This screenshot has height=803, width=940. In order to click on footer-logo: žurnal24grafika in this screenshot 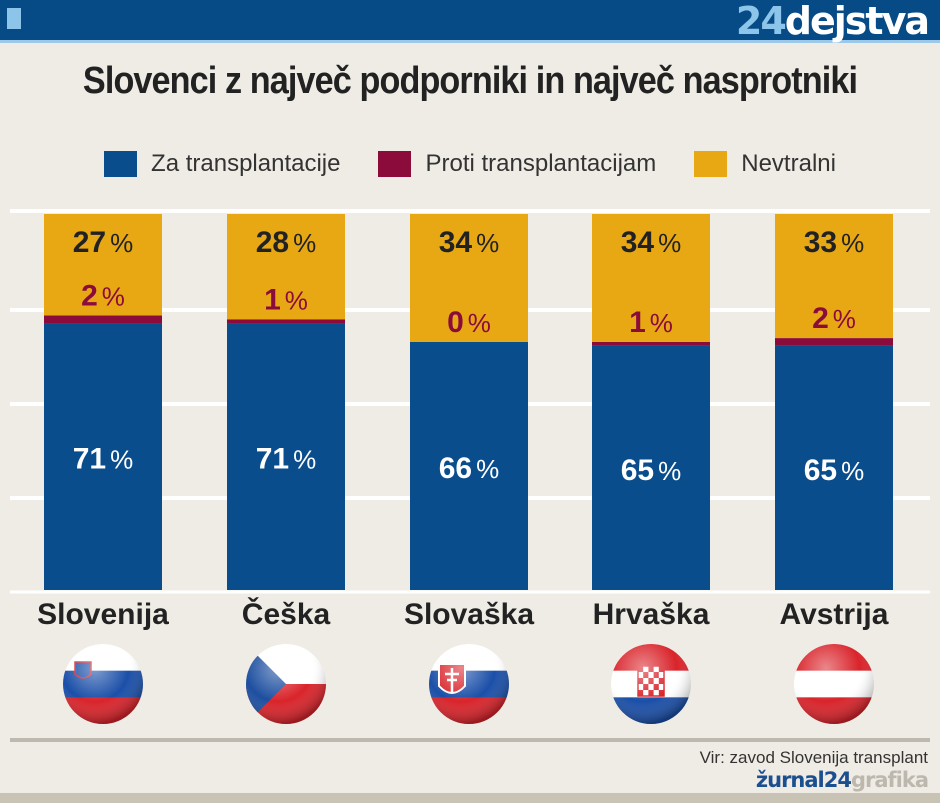, I will do `click(842, 780)`.